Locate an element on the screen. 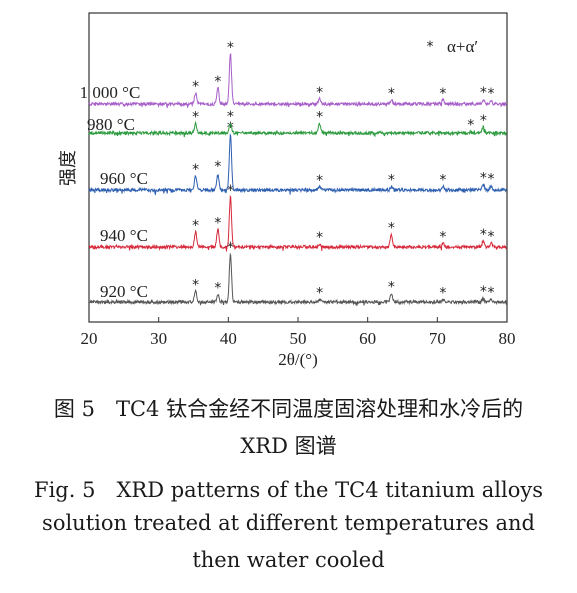 The width and height of the screenshot is (577, 593). x-tick-label: 80 is located at coordinates (507, 338).